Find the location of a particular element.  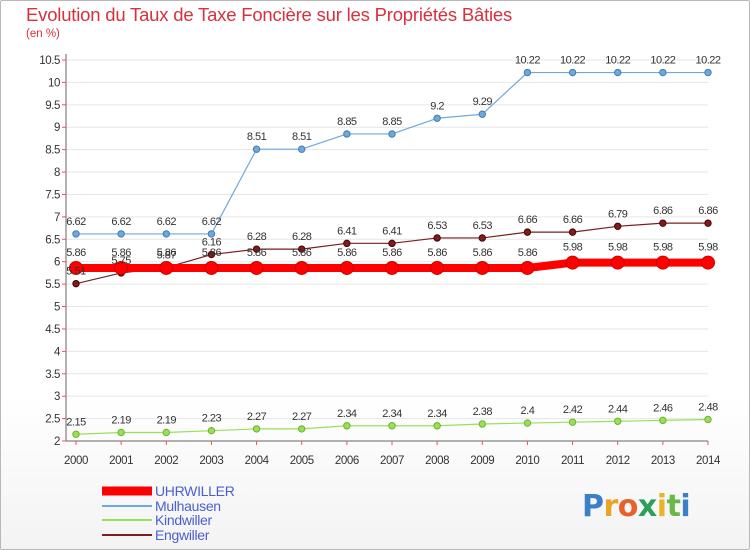

y-tick-label: 4.5 is located at coordinates (52, 330).